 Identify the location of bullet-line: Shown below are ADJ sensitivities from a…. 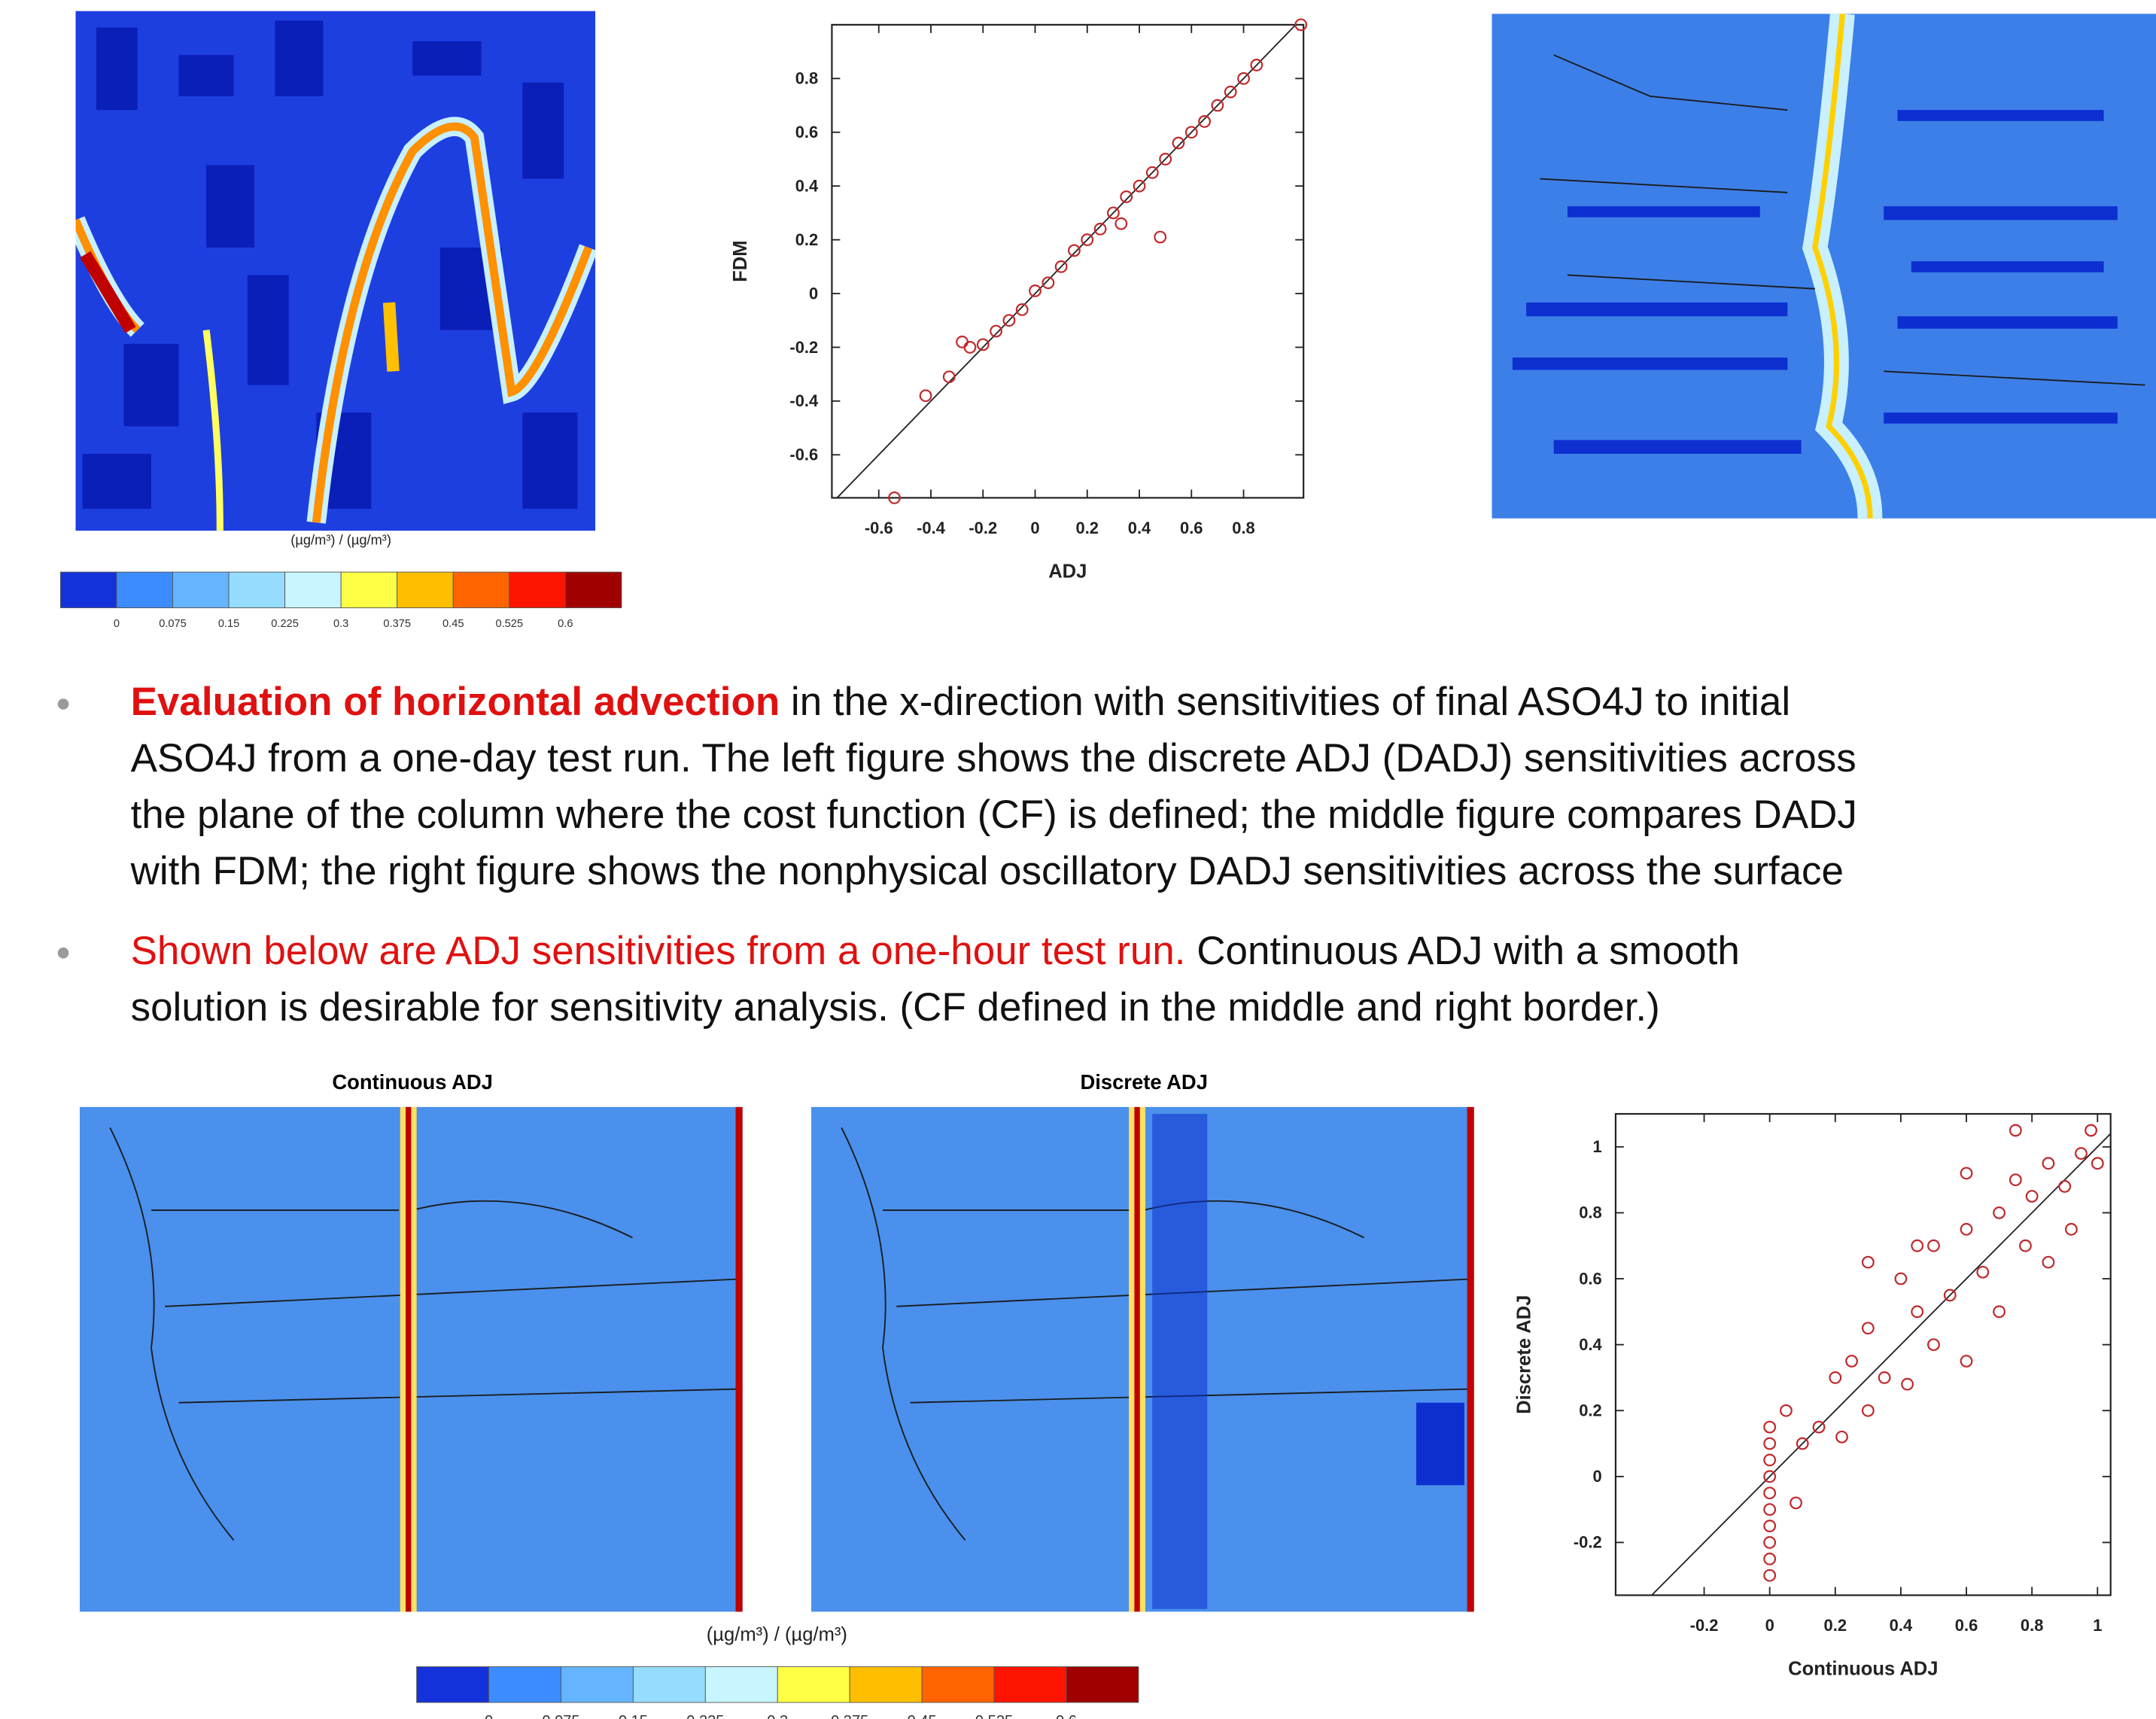
(936, 953).